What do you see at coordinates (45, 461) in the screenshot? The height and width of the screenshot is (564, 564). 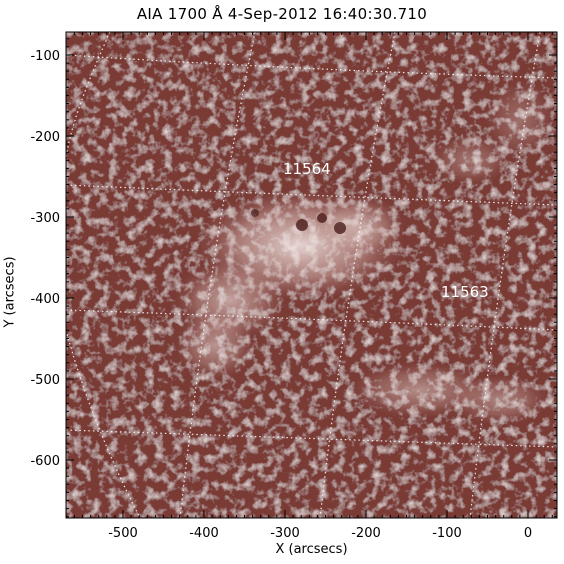 I see `y-tick-label: -600` at bounding box center [45, 461].